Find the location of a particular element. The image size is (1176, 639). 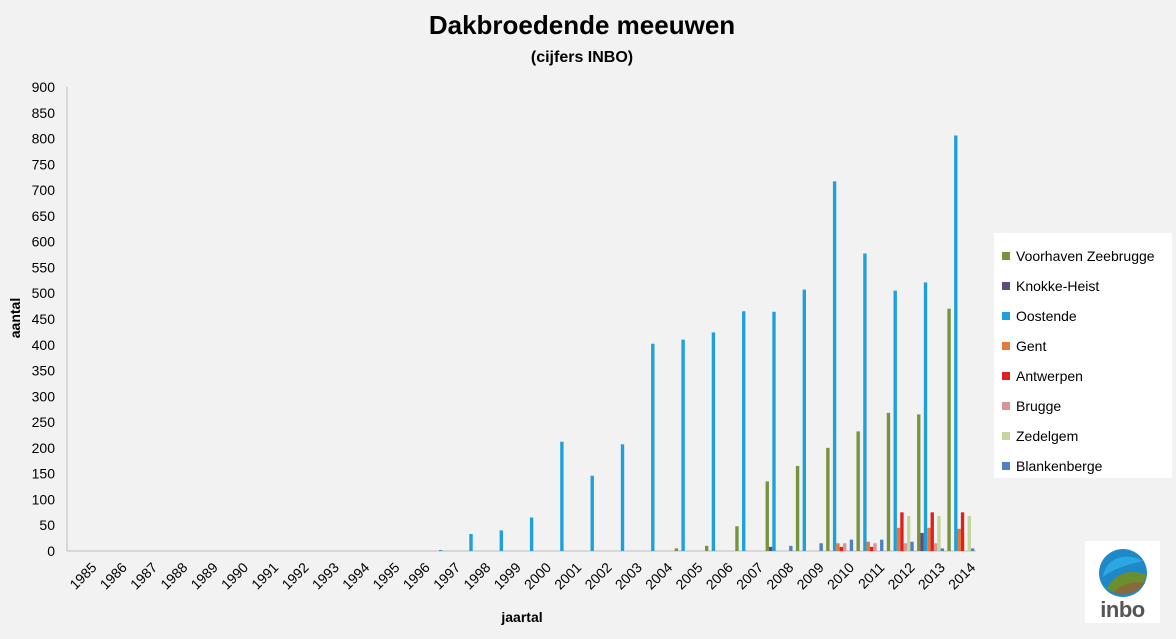

y-tick-label: 350 is located at coordinates (44, 371).